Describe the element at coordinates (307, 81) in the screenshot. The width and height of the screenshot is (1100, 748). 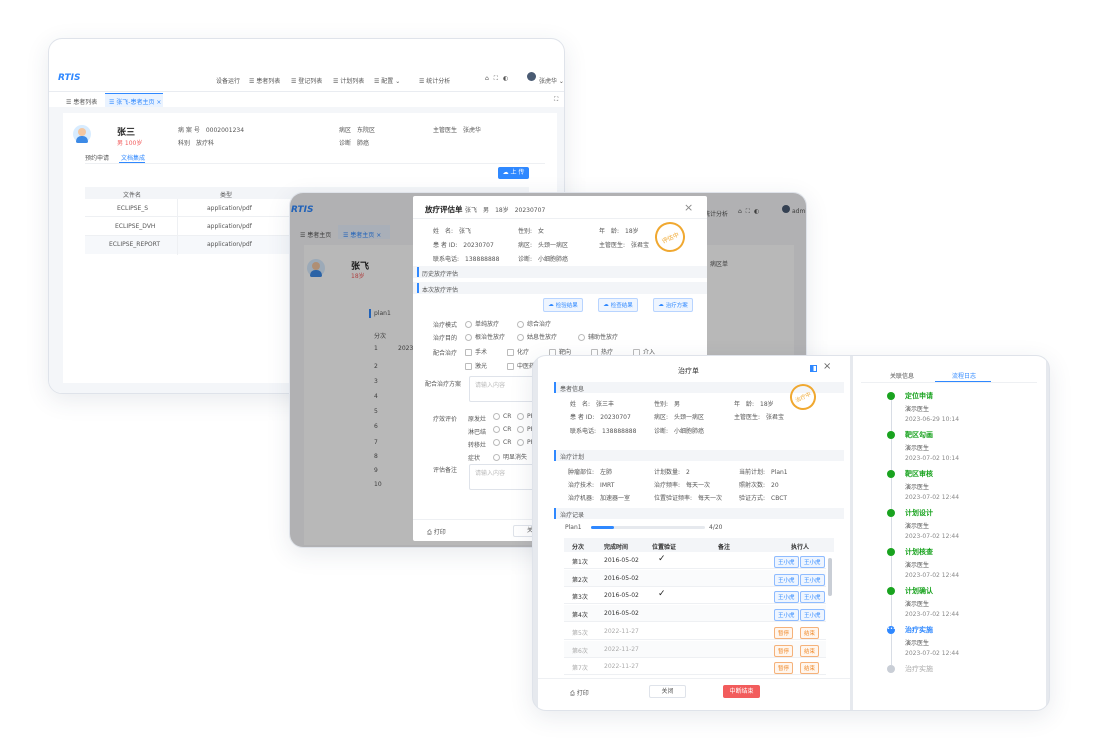
I see `nav-register: ☰ 登记列表` at that location.